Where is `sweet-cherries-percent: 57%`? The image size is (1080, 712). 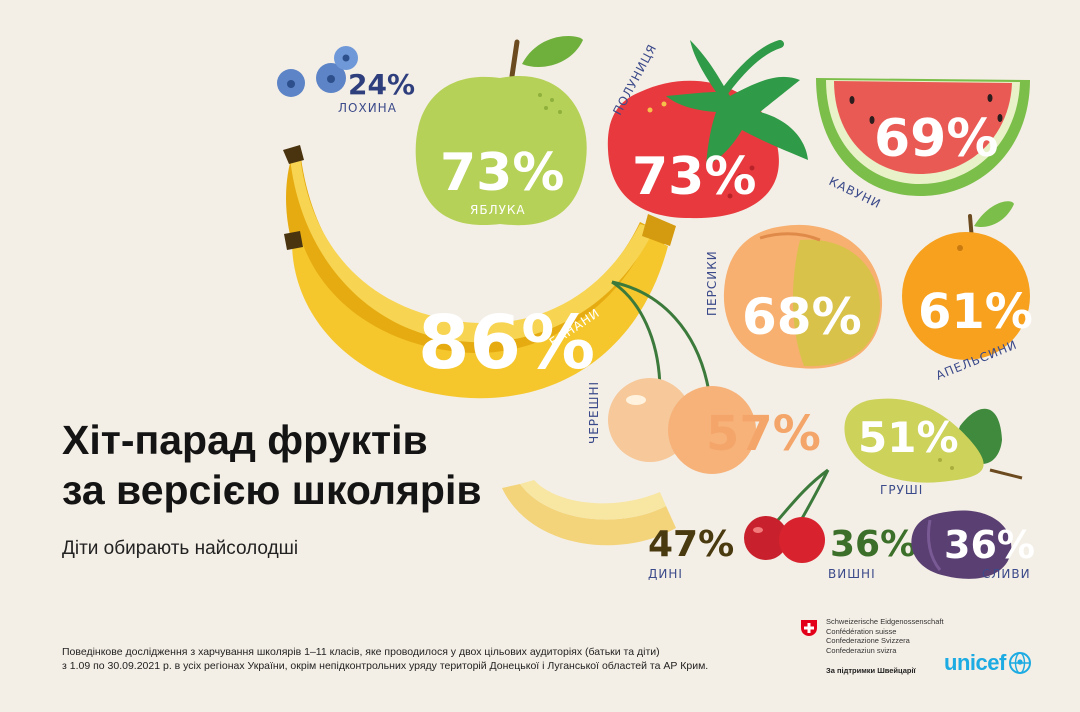 sweet-cherries-percent: 57% is located at coordinates (763, 434).